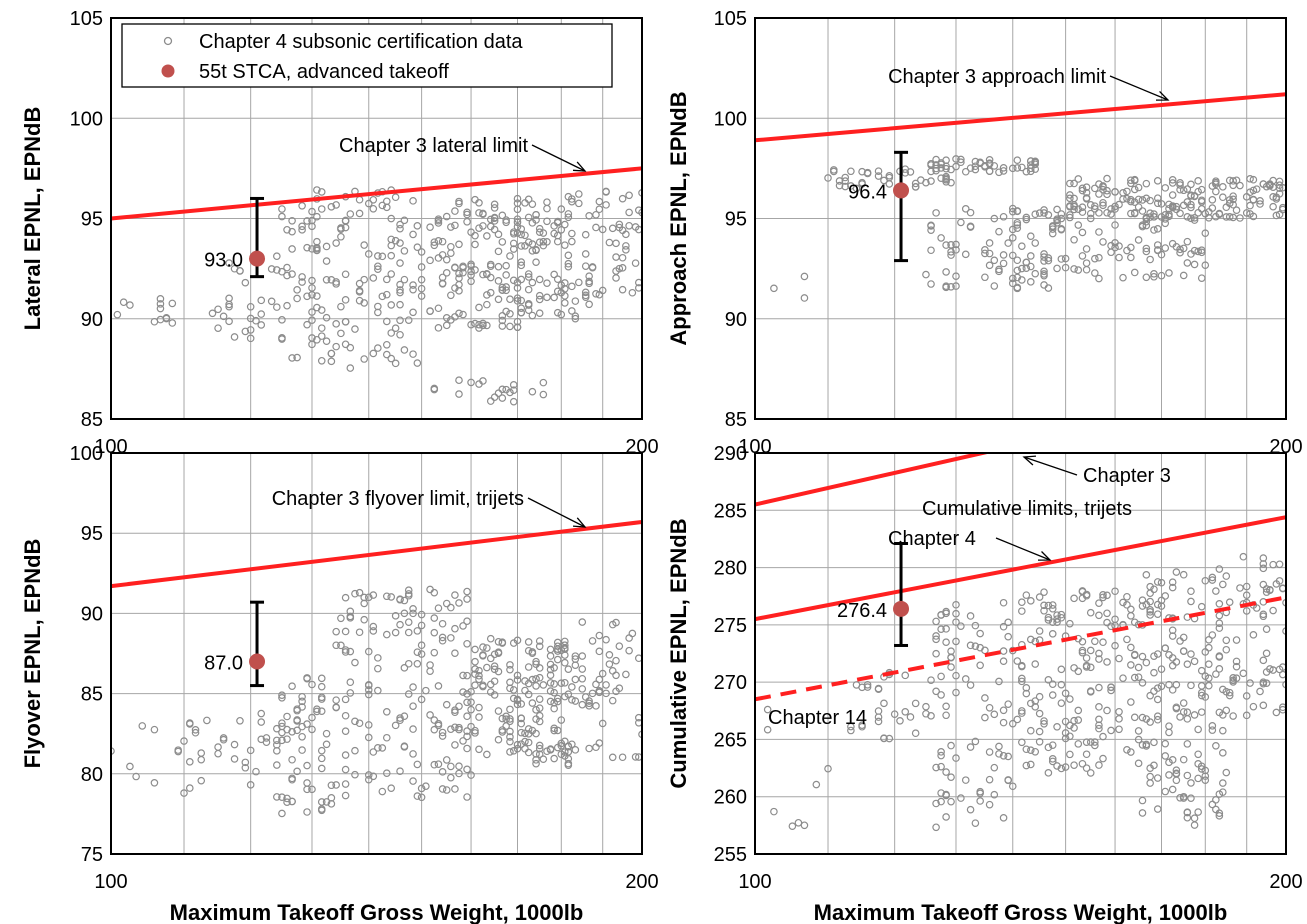 Image resolution: width=1307 pixels, height=924 pixels. Describe the element at coordinates (257, 644) in the screenshot. I see `stca-error-bar` at that location.